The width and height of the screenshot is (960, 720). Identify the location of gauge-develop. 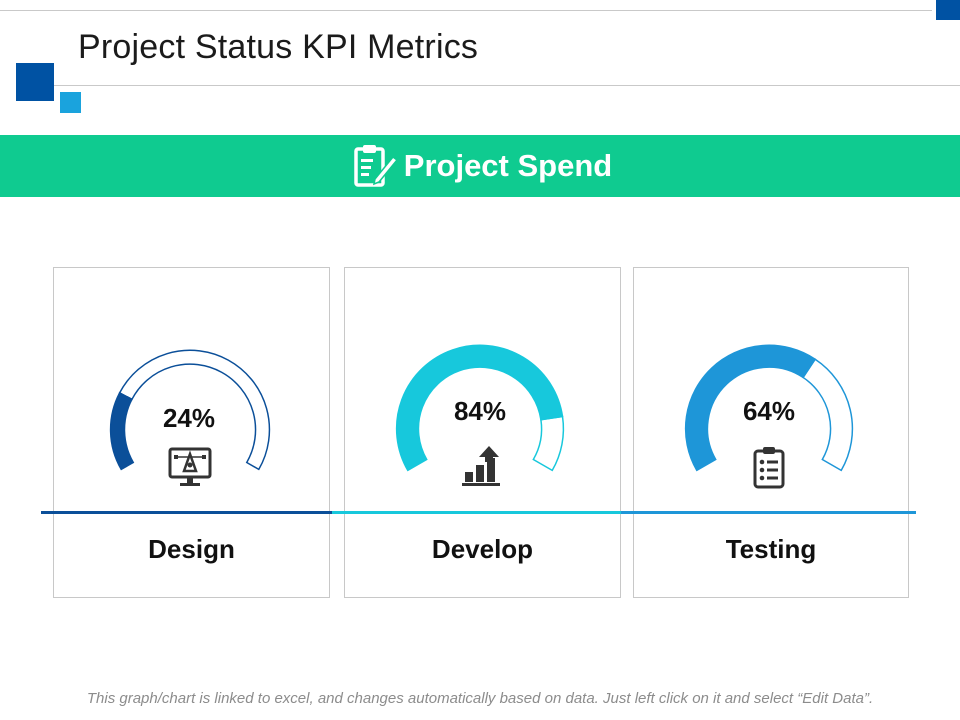
(480, 408).